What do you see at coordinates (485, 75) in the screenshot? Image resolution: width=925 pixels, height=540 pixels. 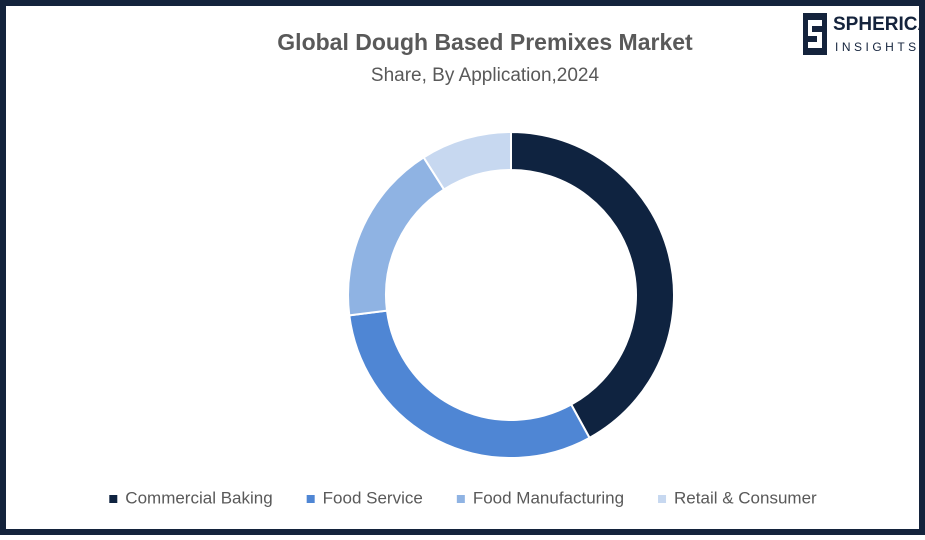 I see `chart-subtitle: Share, By Application,2024` at bounding box center [485, 75].